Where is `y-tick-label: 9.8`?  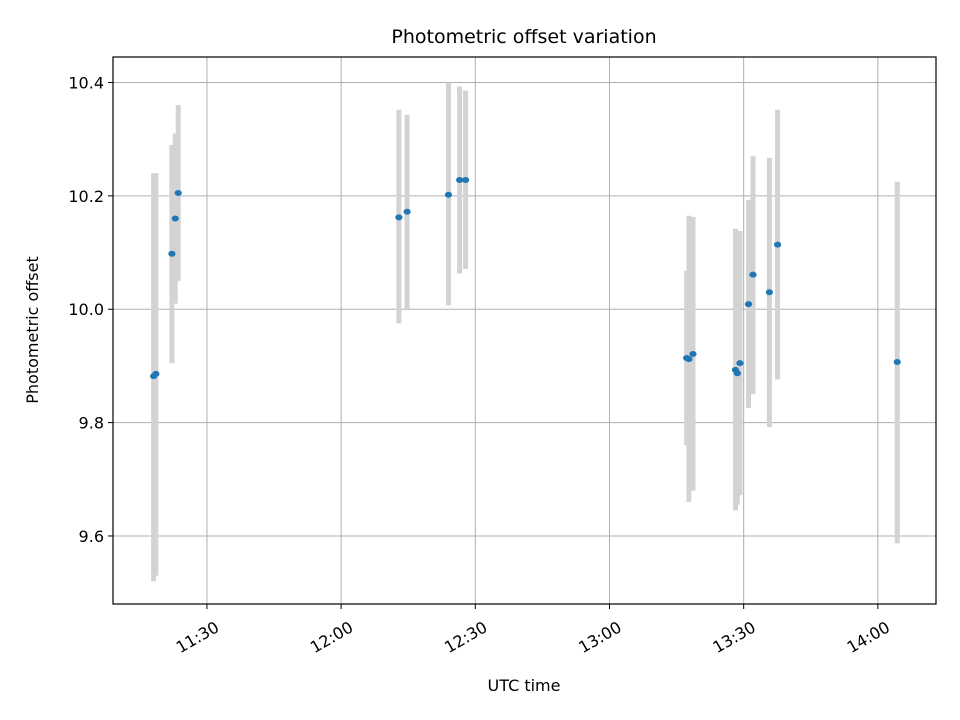
y-tick-label: 9.8 is located at coordinates (91, 423).